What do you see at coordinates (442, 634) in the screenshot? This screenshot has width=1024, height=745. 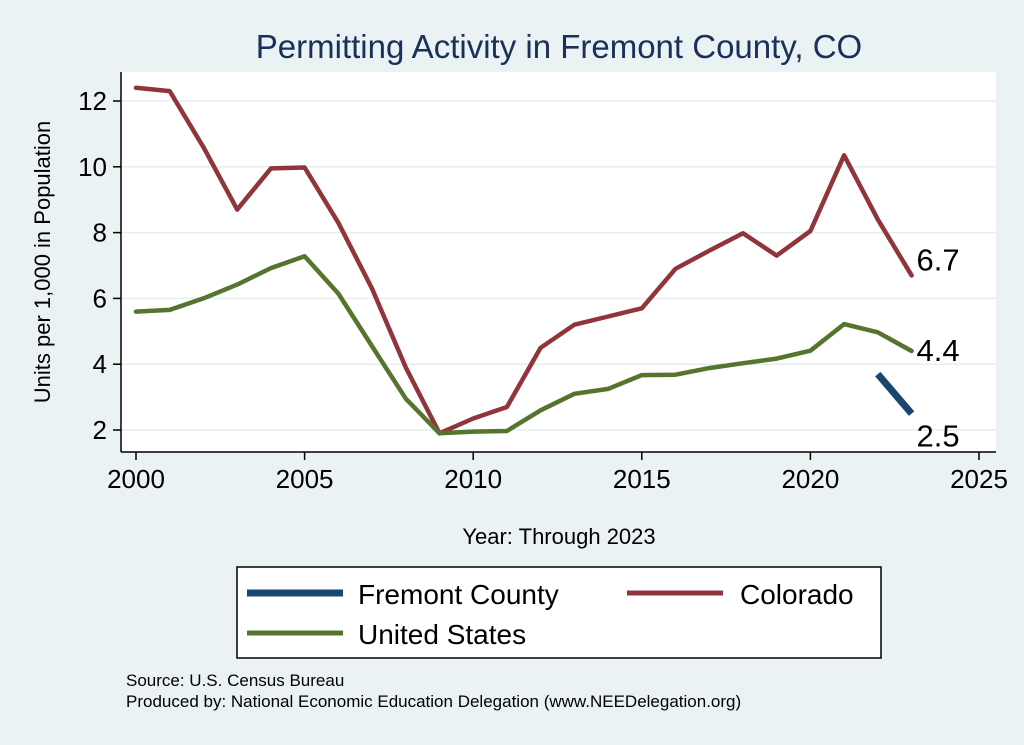 I see `legend-label-united-states: United States` at bounding box center [442, 634].